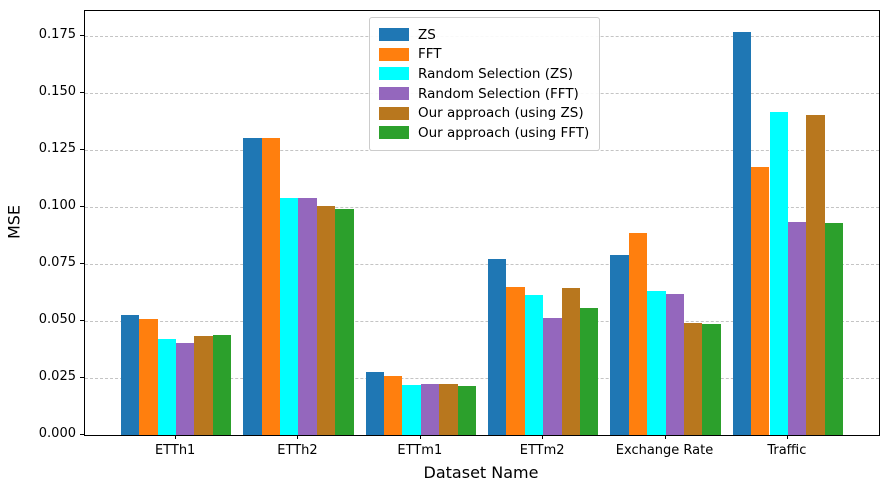 This screenshot has height=490, width=889. Describe the element at coordinates (497, 347) in the screenshot. I see `bar-ETTm2-ZS` at that location.